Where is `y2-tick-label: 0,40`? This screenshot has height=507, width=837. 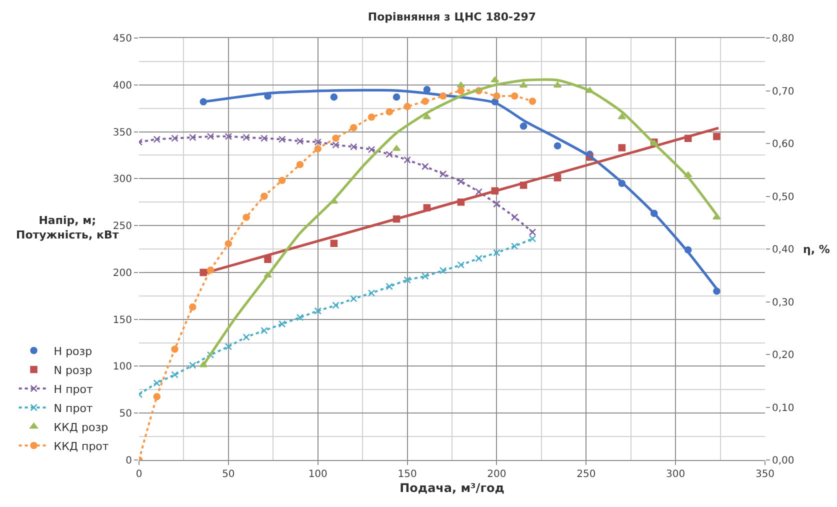
y2-tick-label: 0,40 is located at coordinates (783, 250).